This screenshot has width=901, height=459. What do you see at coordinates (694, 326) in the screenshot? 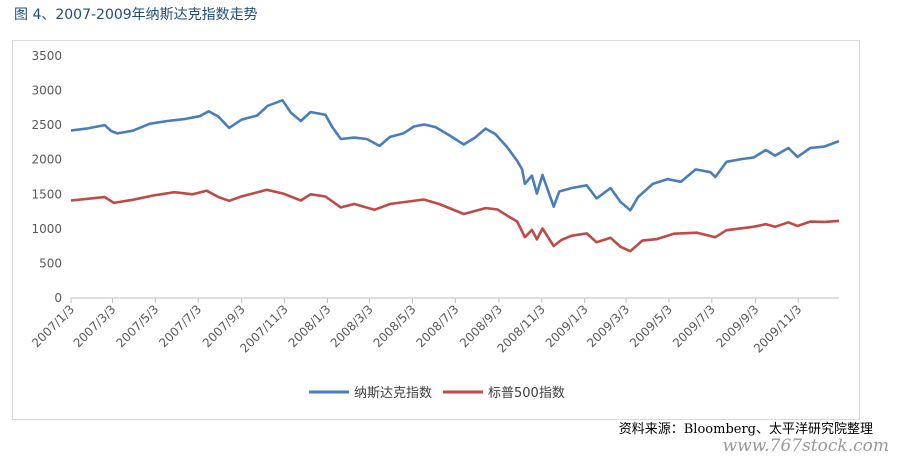
I see `x-tick-label: 2009/7/3` at bounding box center [694, 326].